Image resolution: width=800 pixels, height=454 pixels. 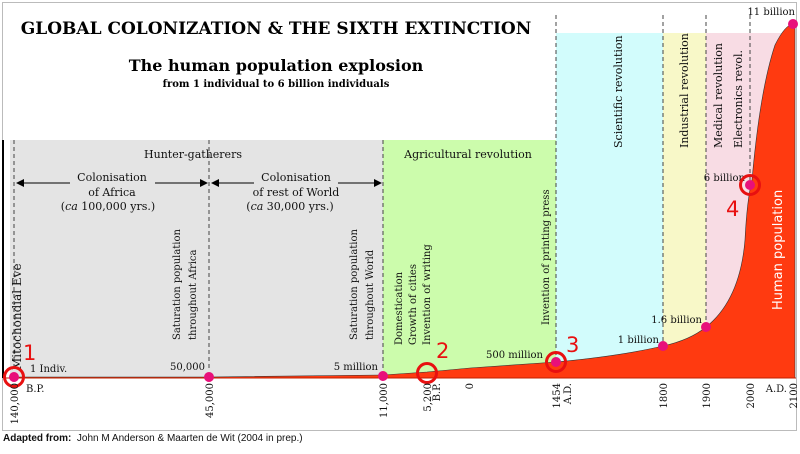 I want to click on band-industrial, so click(x=684, y=205).